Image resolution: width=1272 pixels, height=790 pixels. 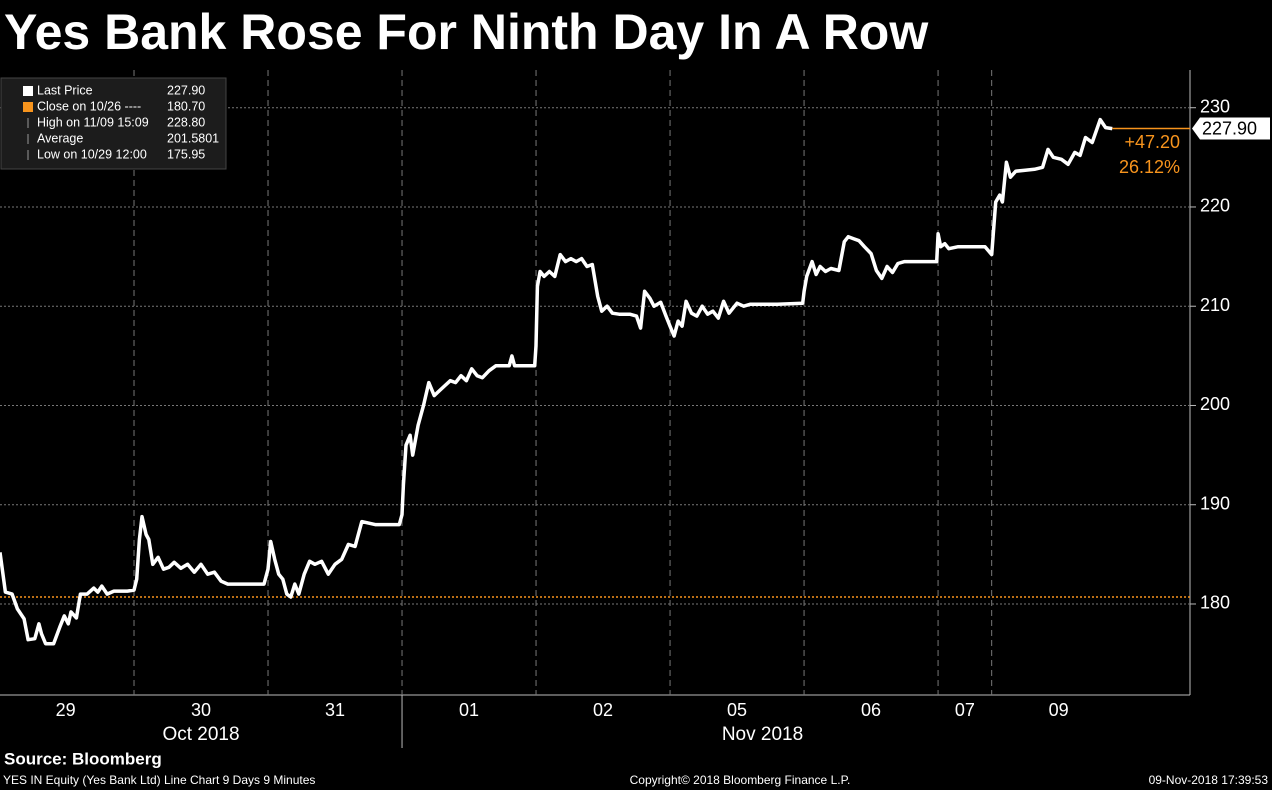 What do you see at coordinates (1215, 503) in the screenshot?
I see `y-tick-label: 190` at bounding box center [1215, 503].